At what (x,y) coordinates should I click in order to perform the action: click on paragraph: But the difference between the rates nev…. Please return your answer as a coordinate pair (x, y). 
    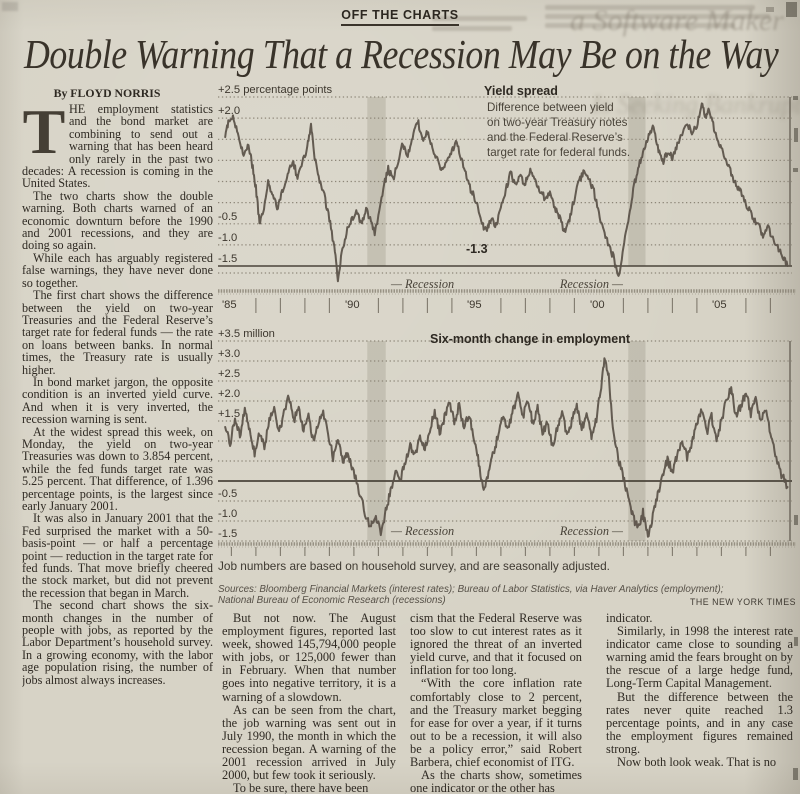
    Looking at the image, I should click on (699, 722).